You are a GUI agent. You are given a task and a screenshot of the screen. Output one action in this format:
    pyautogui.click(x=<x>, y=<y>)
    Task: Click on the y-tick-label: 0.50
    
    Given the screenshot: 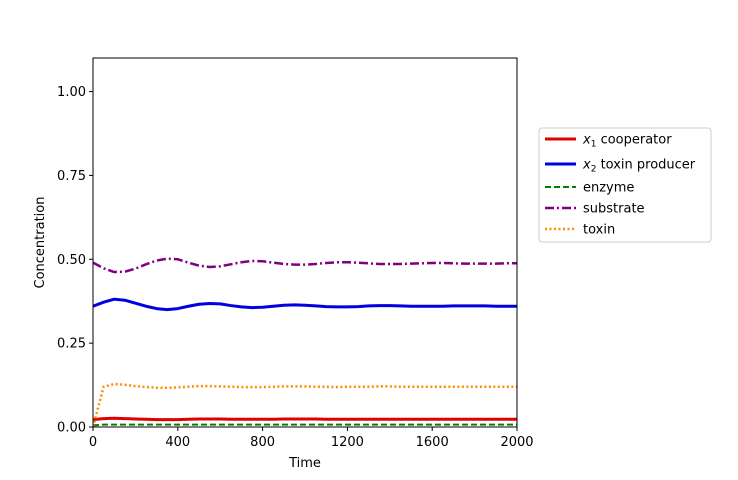 What is the action you would take?
    pyautogui.click(x=71, y=260)
    